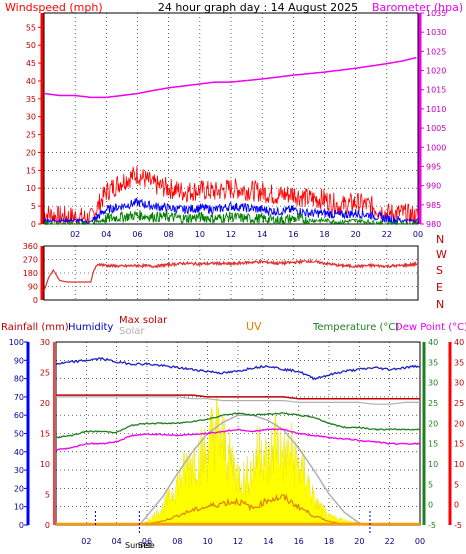 This screenshot has height=554, width=466. What do you see at coordinates (293, 234) in the screenshot?
I see `wind-x-label: 16` at bounding box center [293, 234].